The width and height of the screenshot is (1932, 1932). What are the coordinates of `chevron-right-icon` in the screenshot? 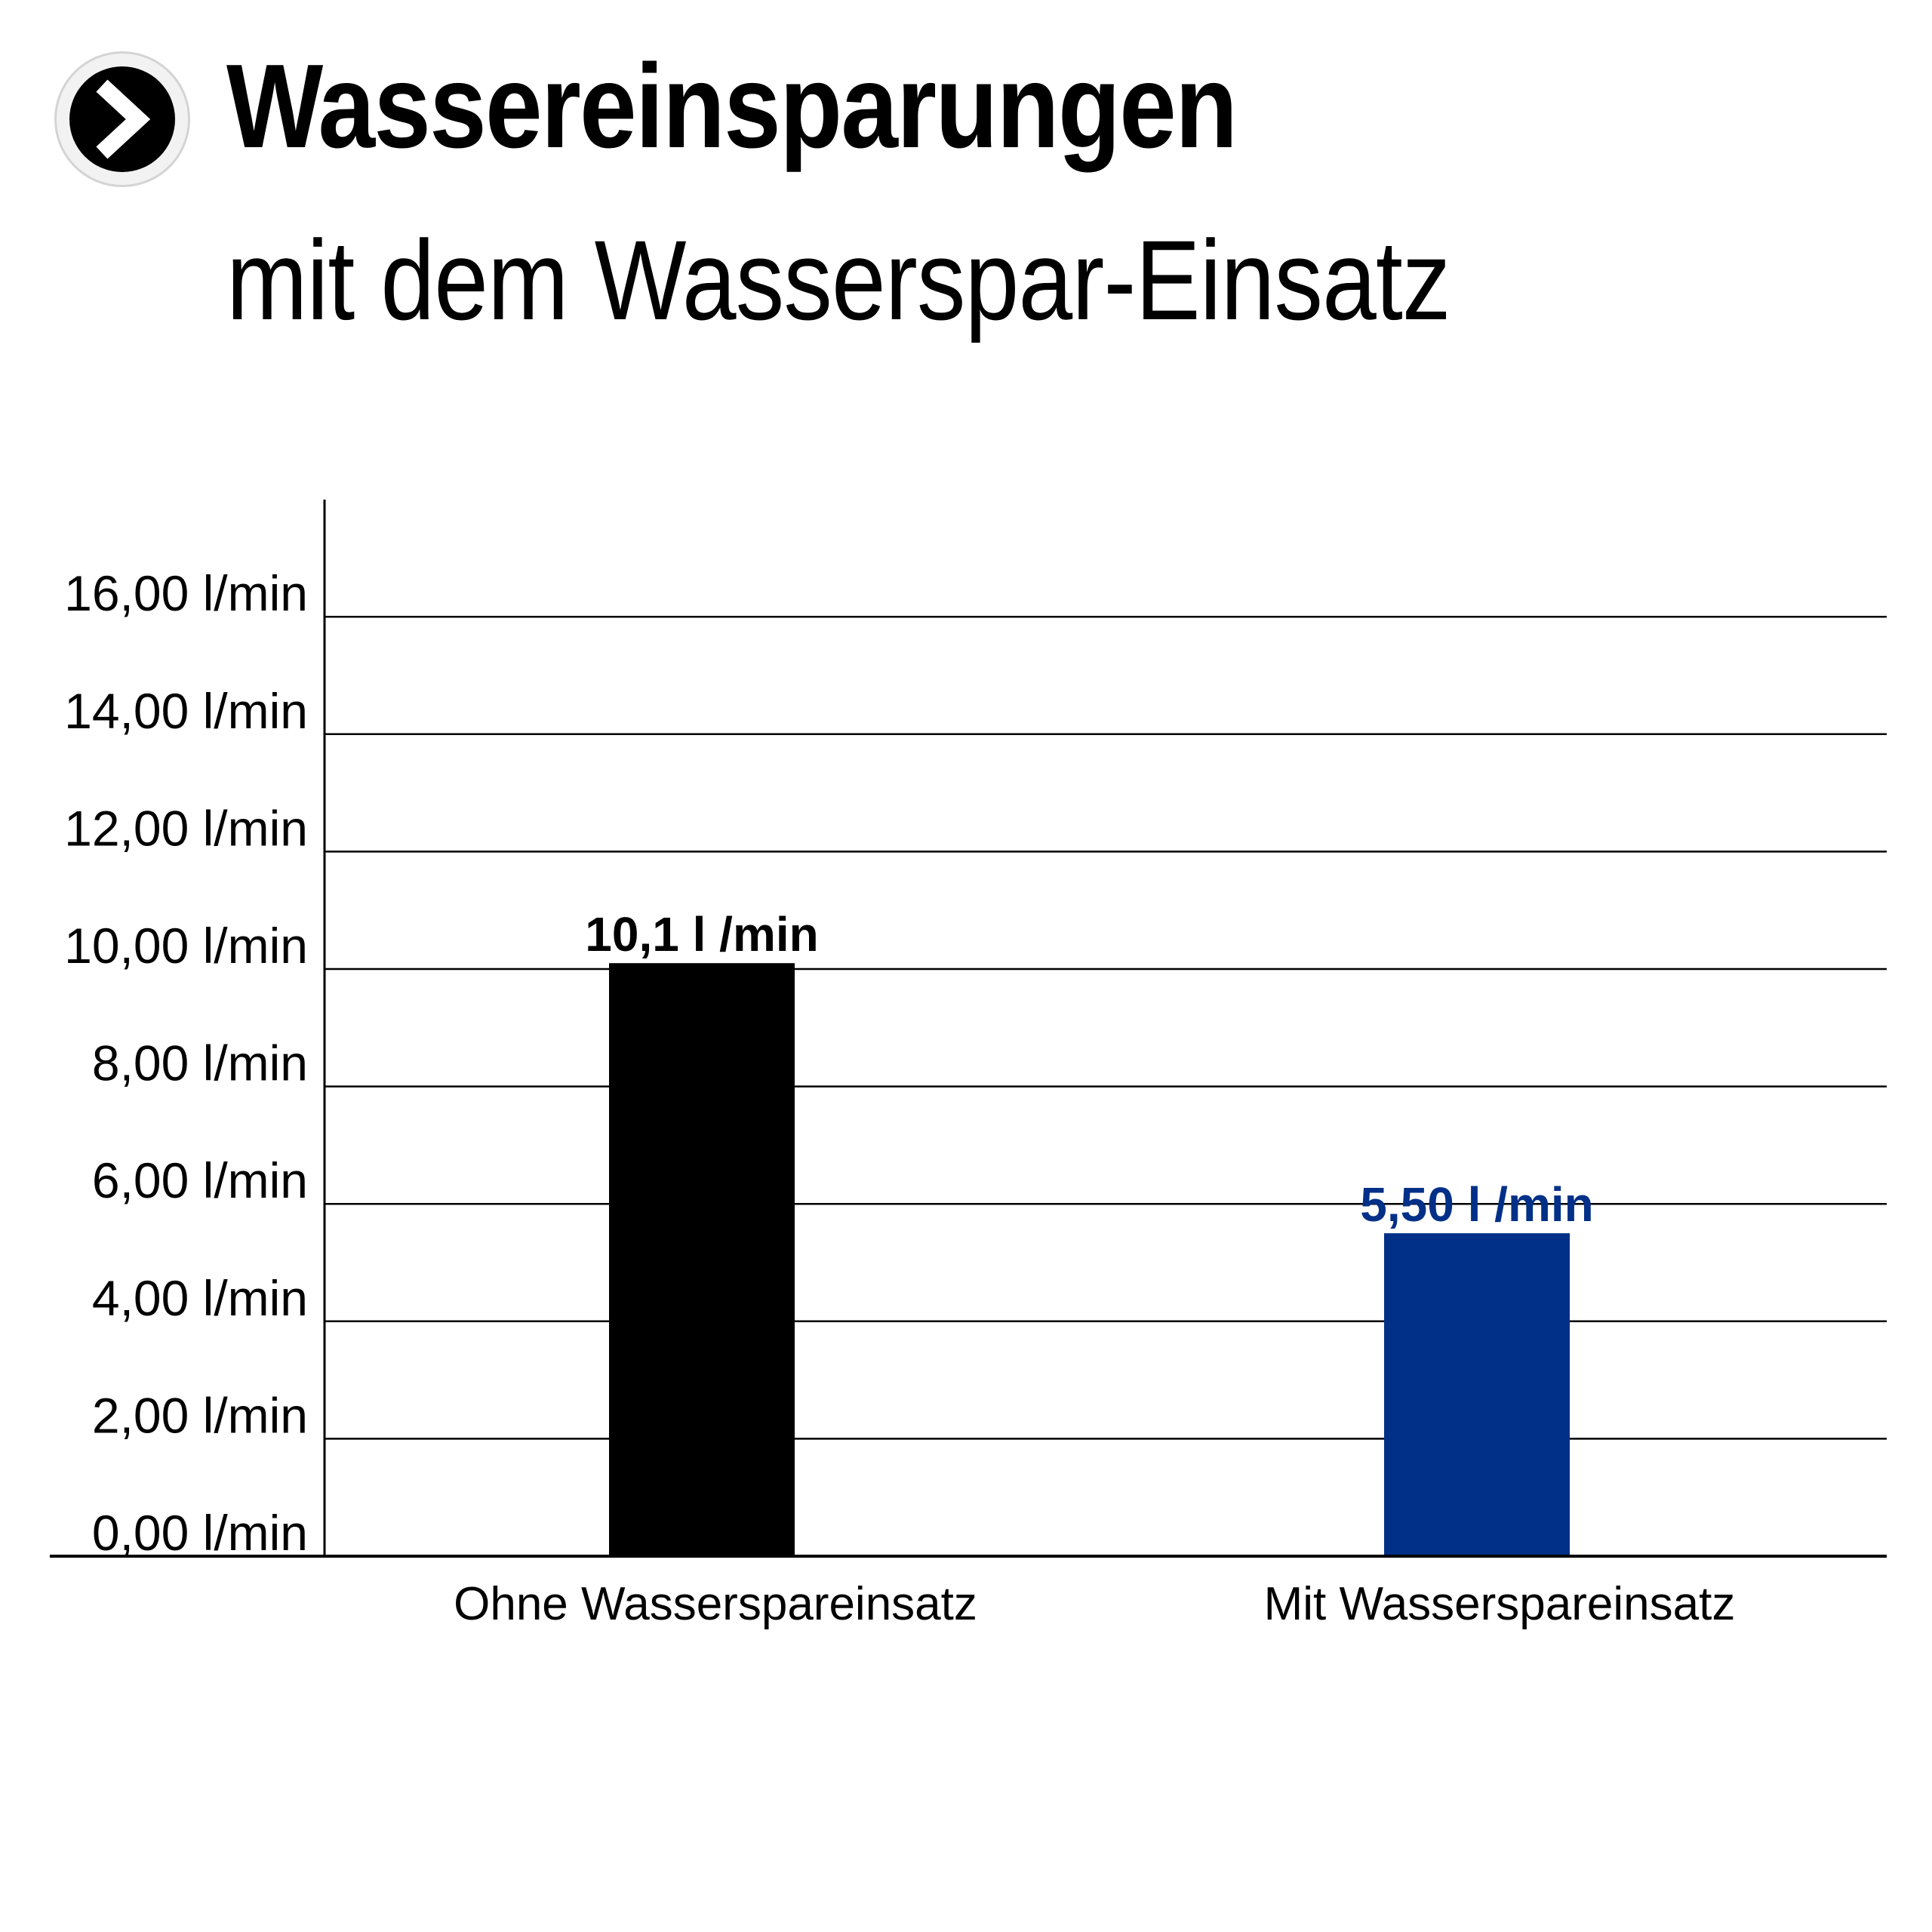 It's located at (123, 119).